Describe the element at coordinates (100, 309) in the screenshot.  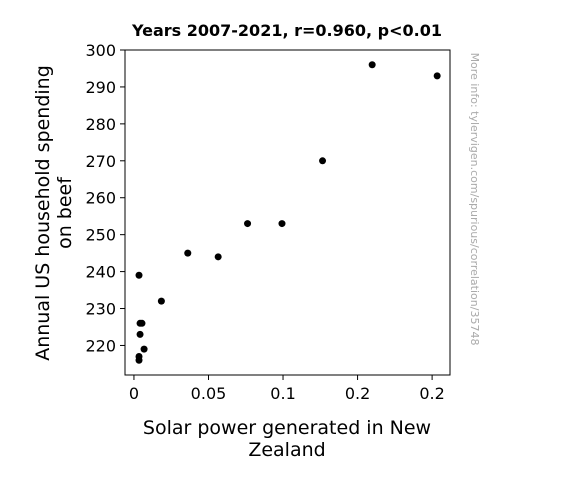
I see `y-tick-label: 230` at that location.